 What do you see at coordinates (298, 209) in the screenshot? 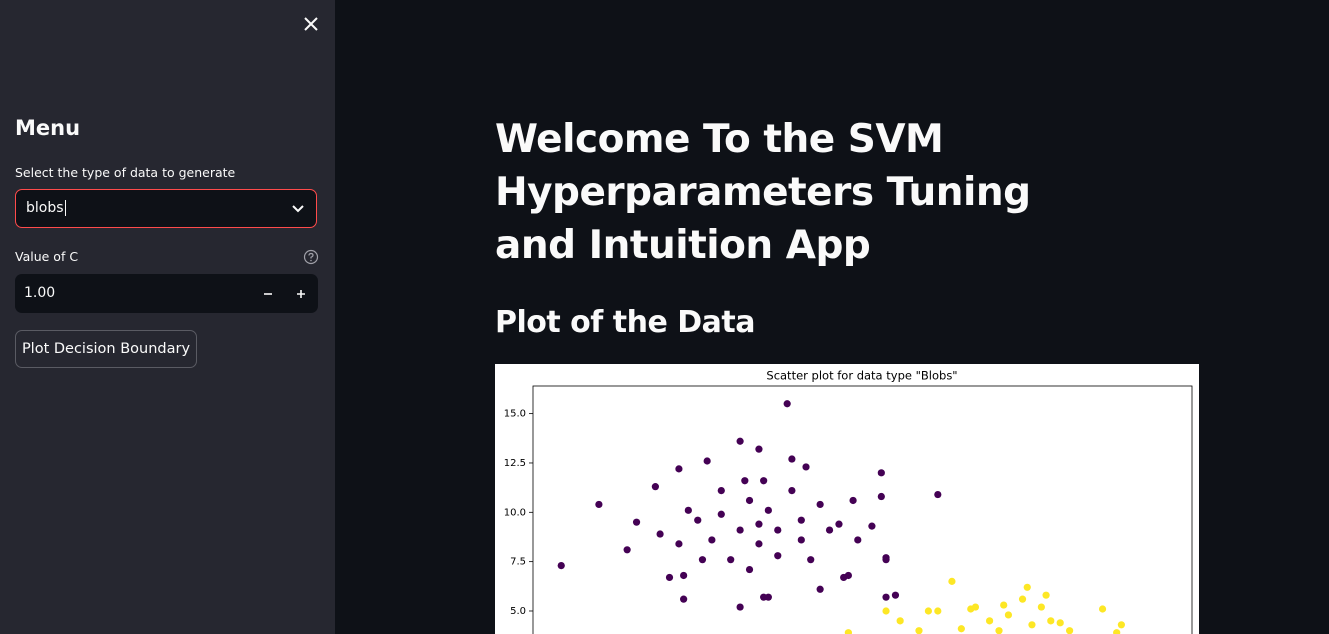
I see `chevron` at bounding box center [298, 209].